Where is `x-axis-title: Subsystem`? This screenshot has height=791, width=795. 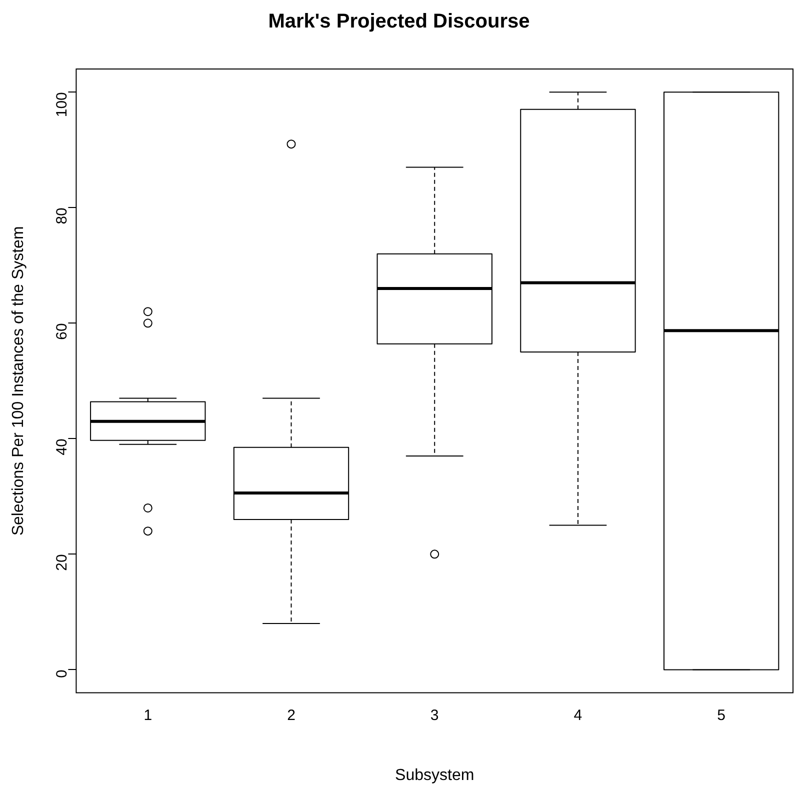
x-axis-title: Subsystem is located at coordinates (434, 775).